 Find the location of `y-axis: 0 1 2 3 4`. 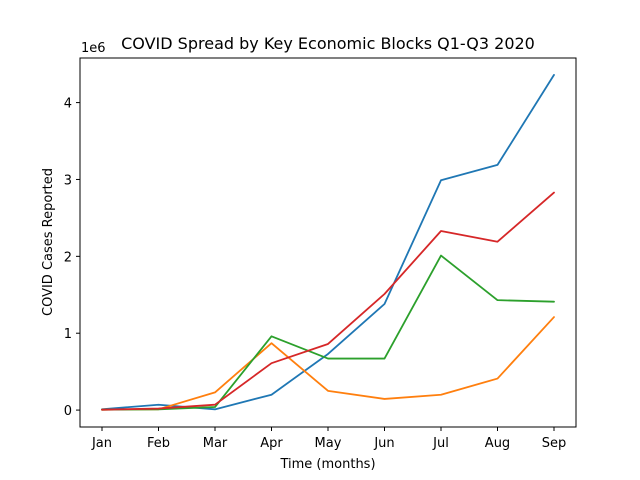

y-axis: 0 1 2 3 4 is located at coordinates (72, 258).